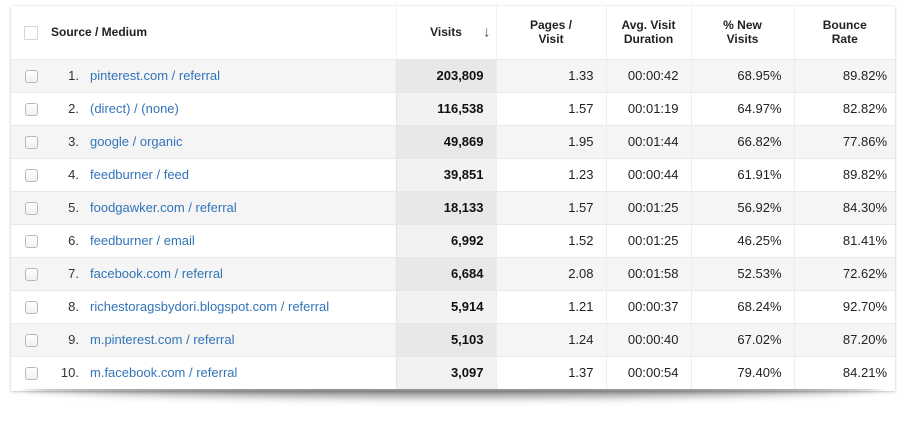 This screenshot has width=909, height=424. What do you see at coordinates (445, 306) in the screenshot?
I see `visits-value: 5,914` at bounding box center [445, 306].